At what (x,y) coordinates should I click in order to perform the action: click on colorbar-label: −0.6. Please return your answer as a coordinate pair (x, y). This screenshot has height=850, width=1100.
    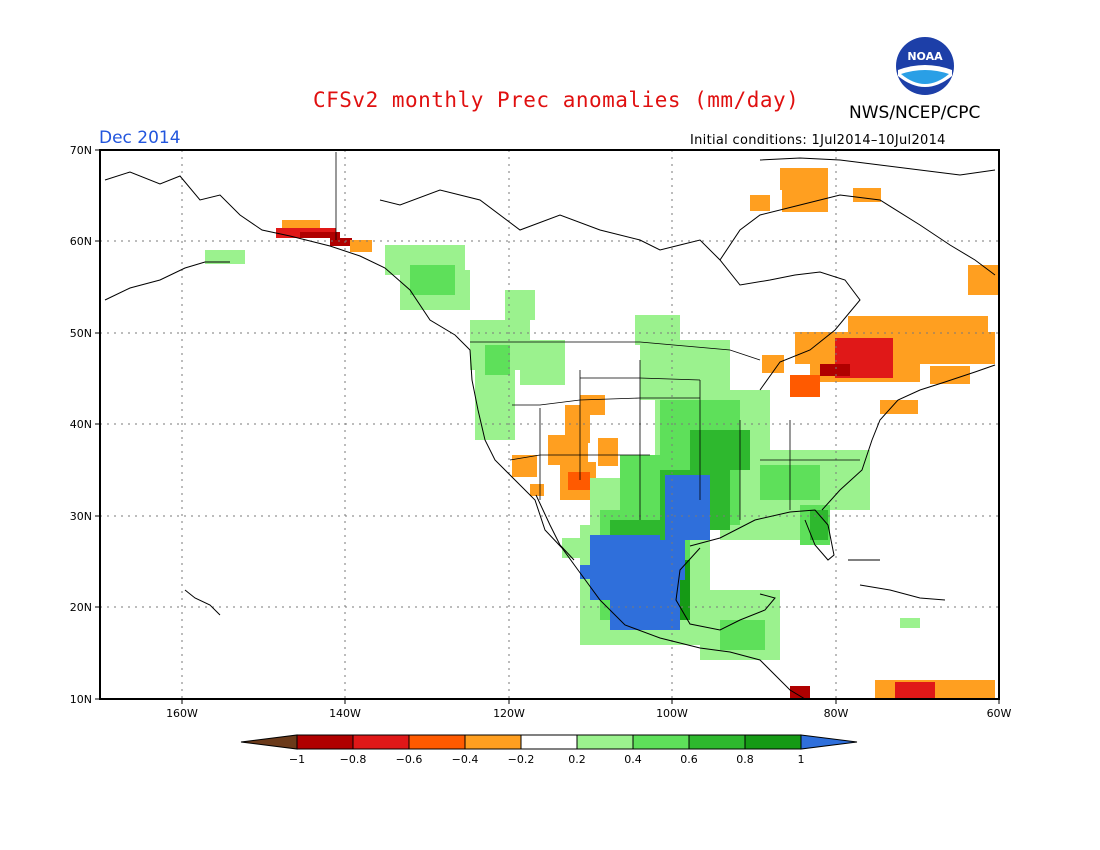
    Looking at the image, I should click on (409, 759).